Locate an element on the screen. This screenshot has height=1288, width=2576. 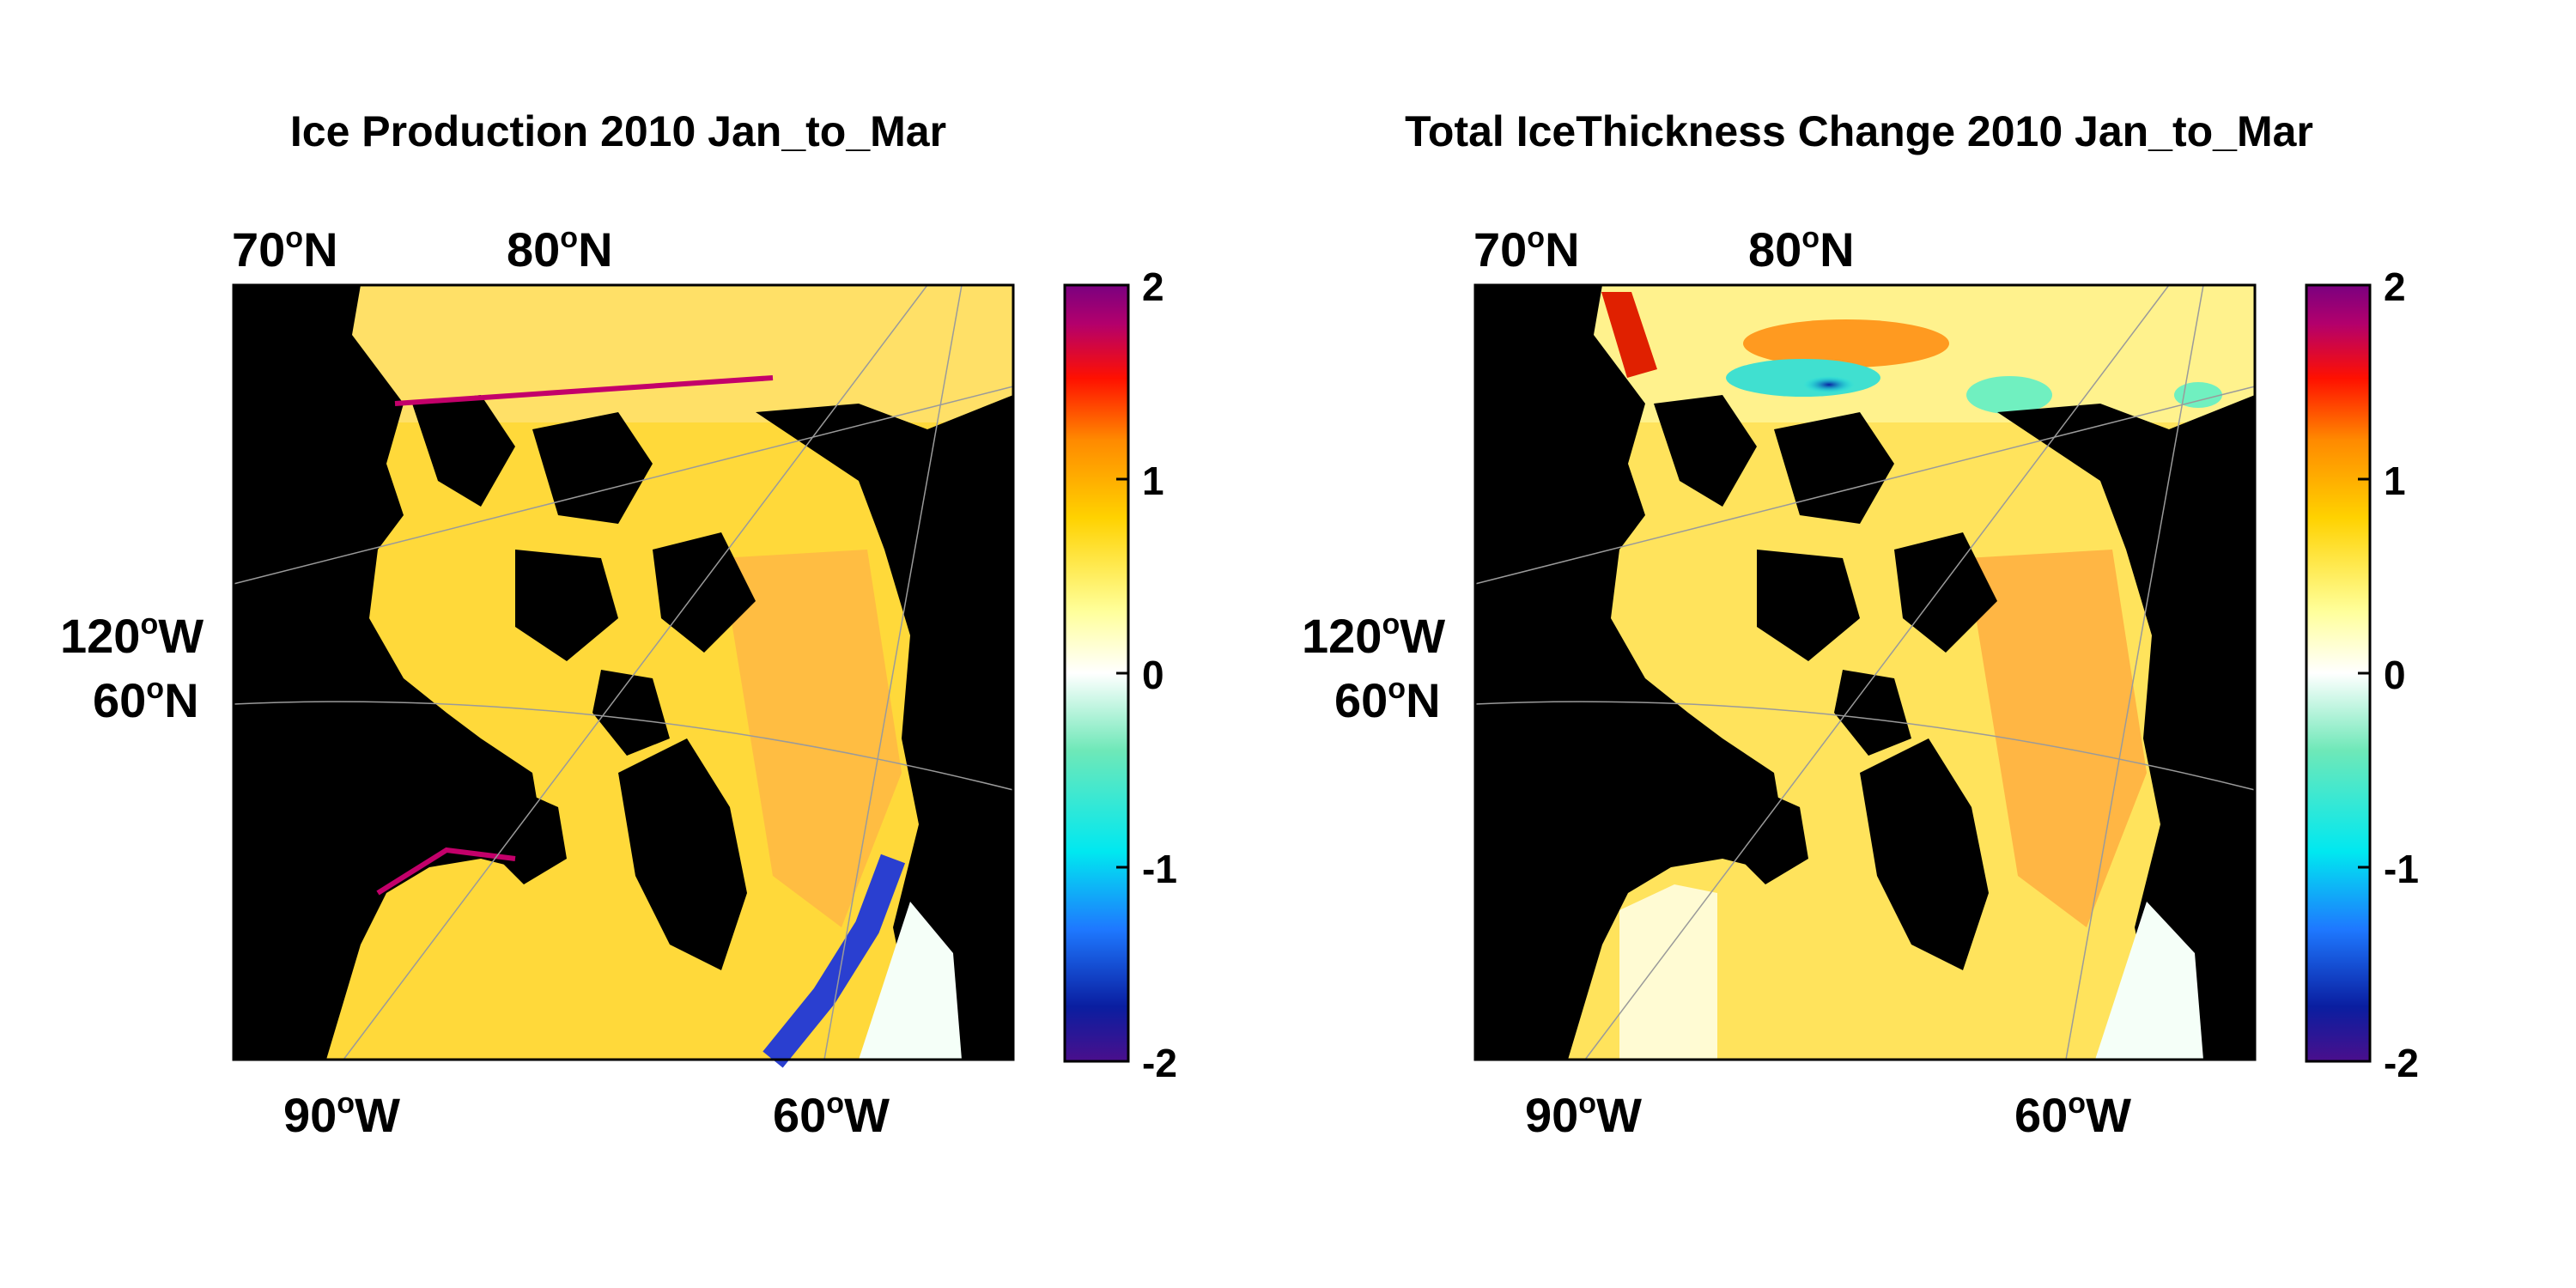
coastal-polynya-hudson is located at coordinates (446, 872).